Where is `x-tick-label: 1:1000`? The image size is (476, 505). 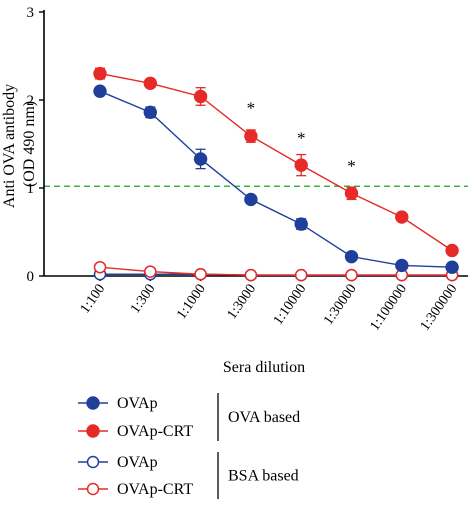 x-tick-label: 1:1000 is located at coordinates (191, 302).